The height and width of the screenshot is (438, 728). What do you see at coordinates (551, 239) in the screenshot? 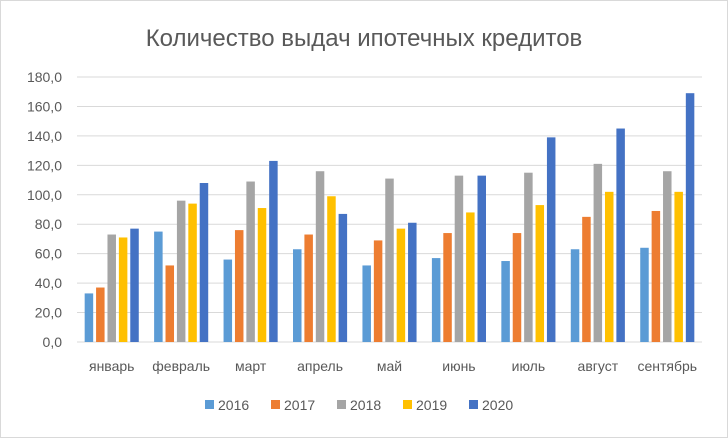
I see `bar-2020-июль` at bounding box center [551, 239].